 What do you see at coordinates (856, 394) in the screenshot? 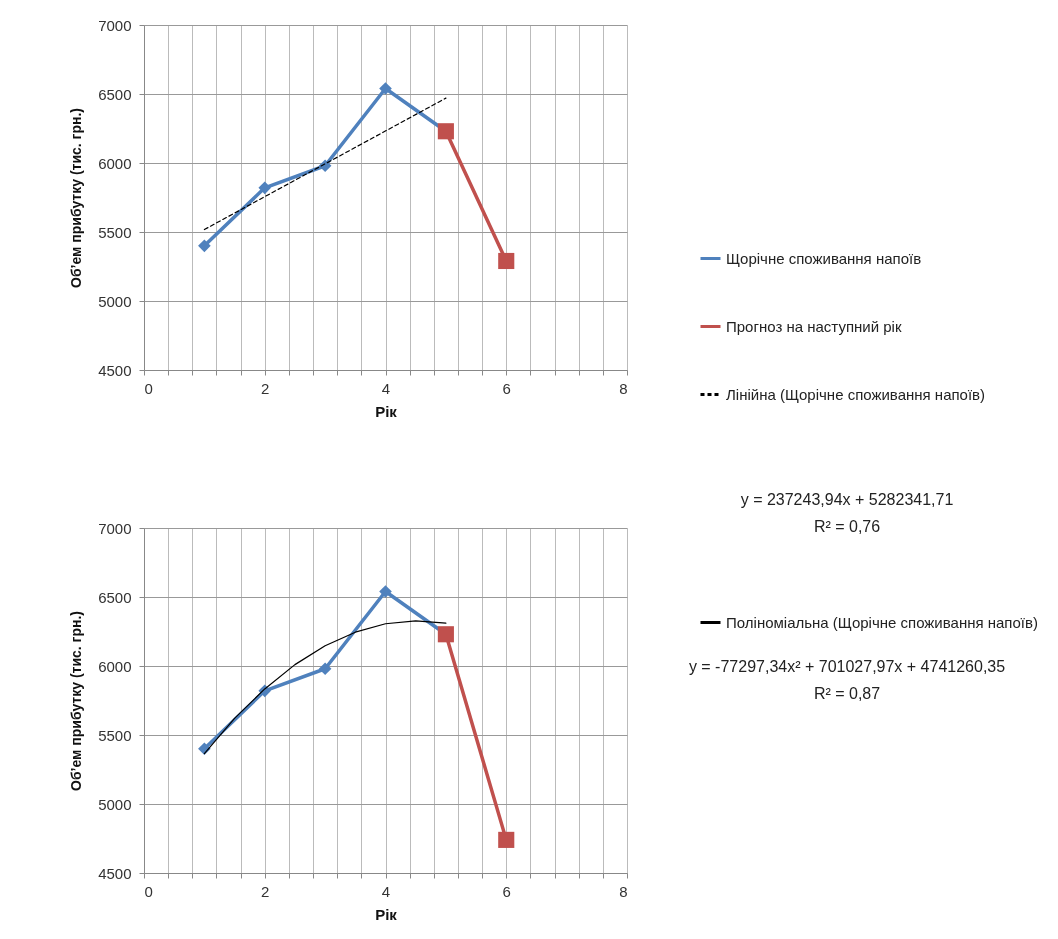
I see `legend-label: Лінійна (Щорічне споживання напоїв)` at bounding box center [856, 394].